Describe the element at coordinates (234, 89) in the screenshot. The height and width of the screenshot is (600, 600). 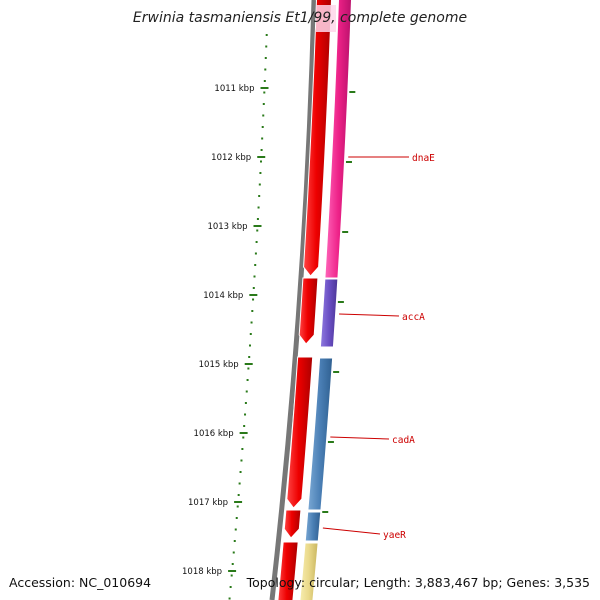
I see `kbp-label: 1011 kbp` at that location.